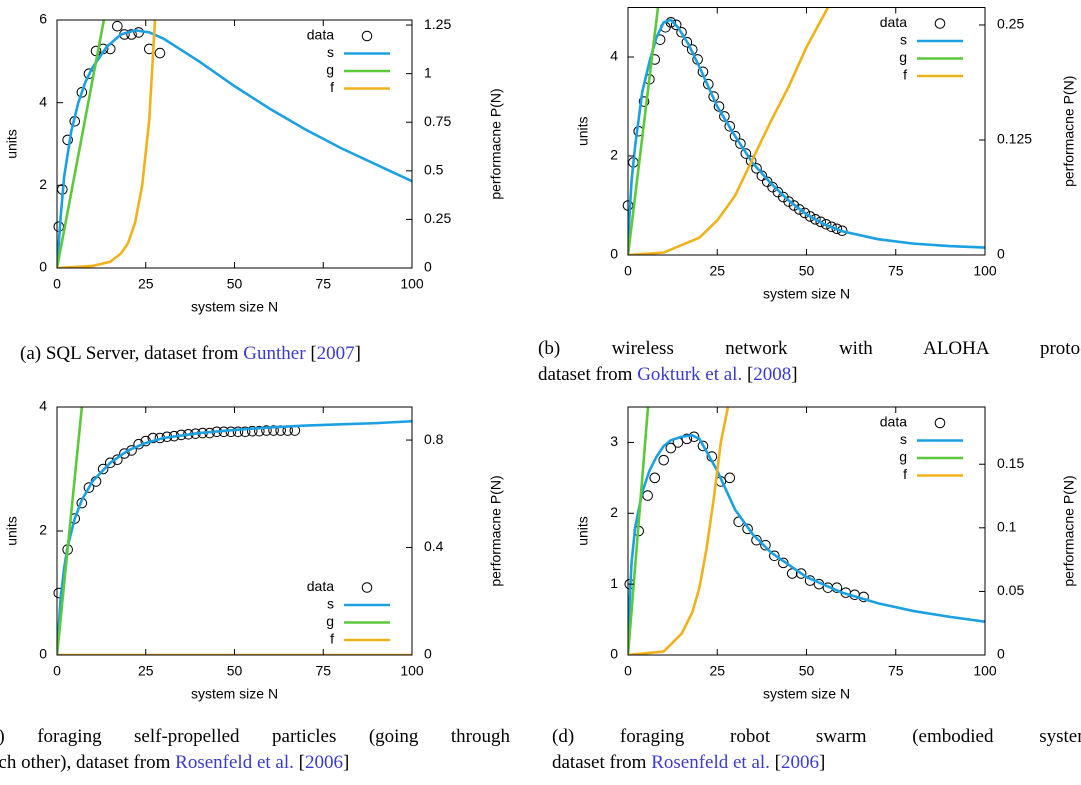 Image resolution: width=1081 pixels, height=785 pixels. Describe the element at coordinates (772, 374) in the screenshot. I see `citation-link: 2008` at that location.